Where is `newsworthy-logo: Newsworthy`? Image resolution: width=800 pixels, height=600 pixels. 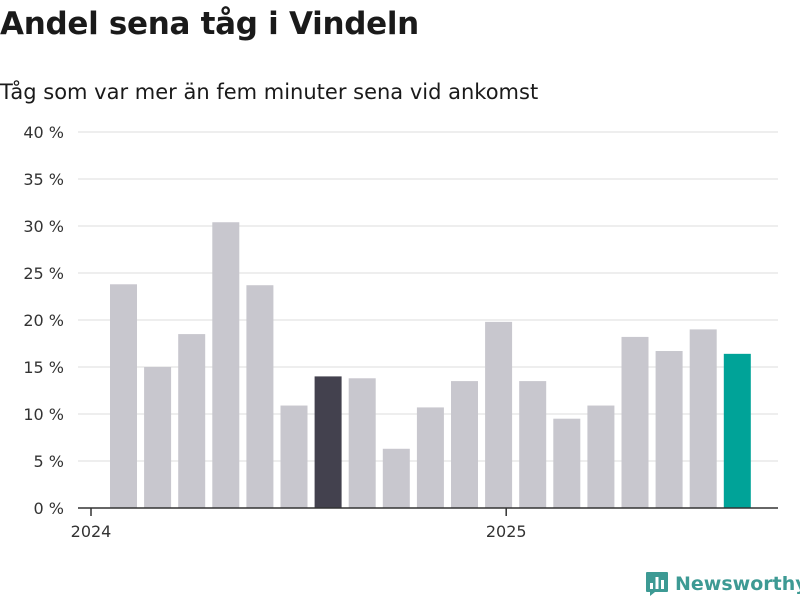 newsworthy-logo: Newsworthy is located at coordinates (722, 584).